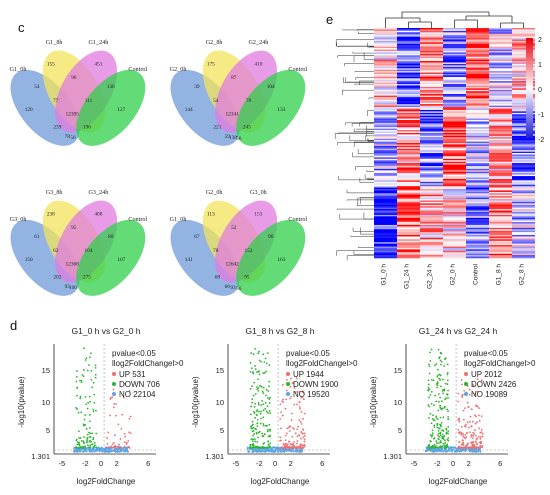 The width and height of the screenshot is (550, 495). I want to click on legend-tick-label: 0, so click(540, 90).